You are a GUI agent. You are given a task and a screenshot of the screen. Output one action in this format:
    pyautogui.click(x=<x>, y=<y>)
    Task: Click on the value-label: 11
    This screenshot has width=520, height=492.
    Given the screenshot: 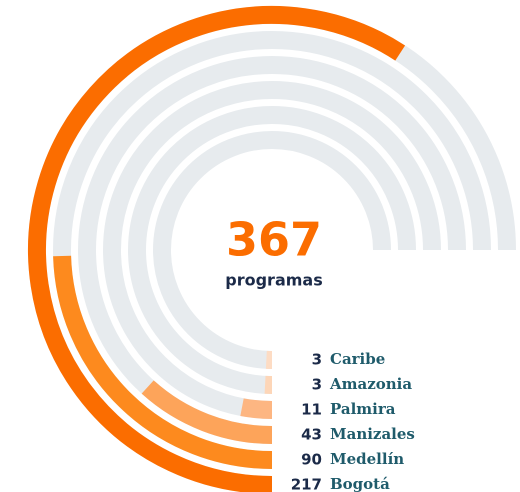 What is the action you would take?
    pyautogui.click(x=311, y=410)
    